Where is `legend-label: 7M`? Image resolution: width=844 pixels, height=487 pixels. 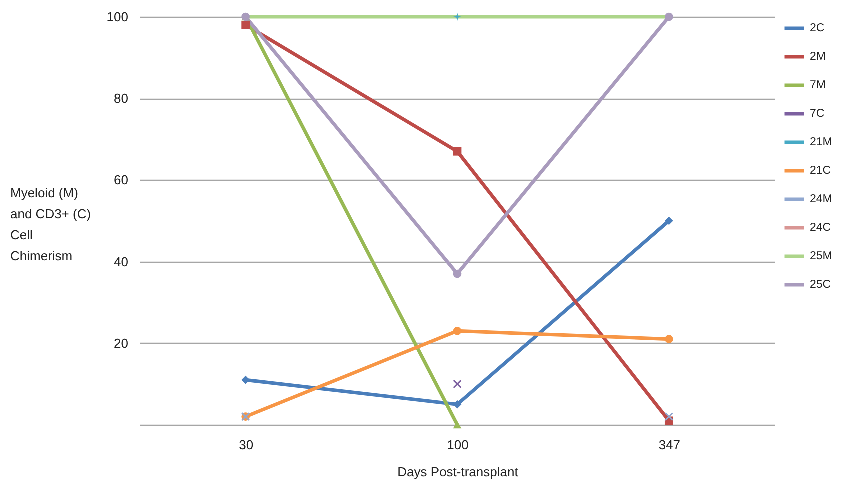 legend-label: 7M is located at coordinates (818, 86).